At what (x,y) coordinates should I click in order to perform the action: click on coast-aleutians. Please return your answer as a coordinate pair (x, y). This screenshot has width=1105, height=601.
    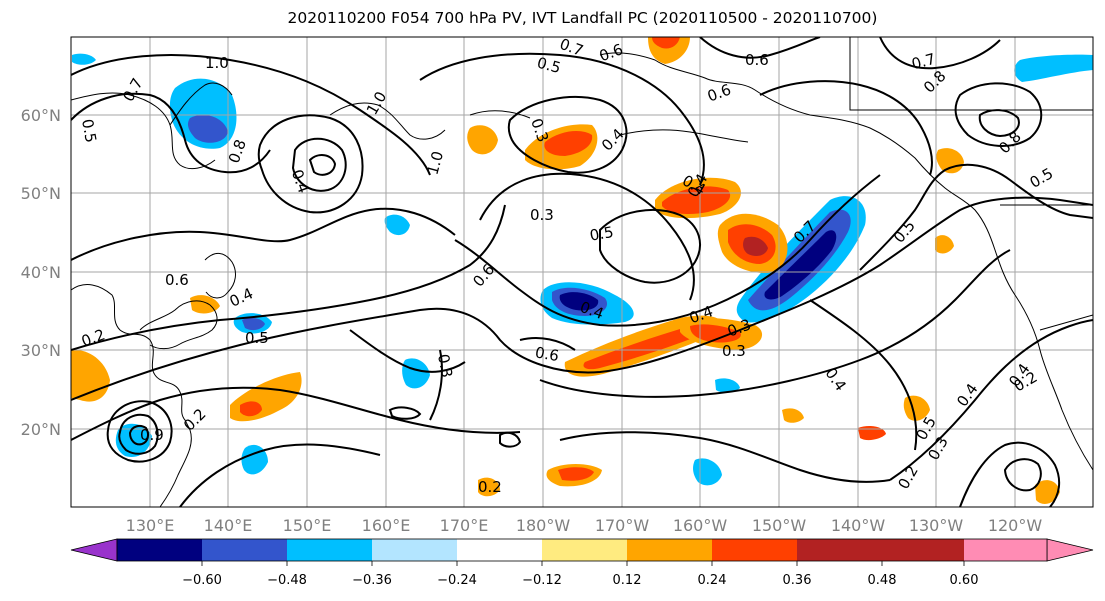
    Looking at the image, I should click on (684, 136).